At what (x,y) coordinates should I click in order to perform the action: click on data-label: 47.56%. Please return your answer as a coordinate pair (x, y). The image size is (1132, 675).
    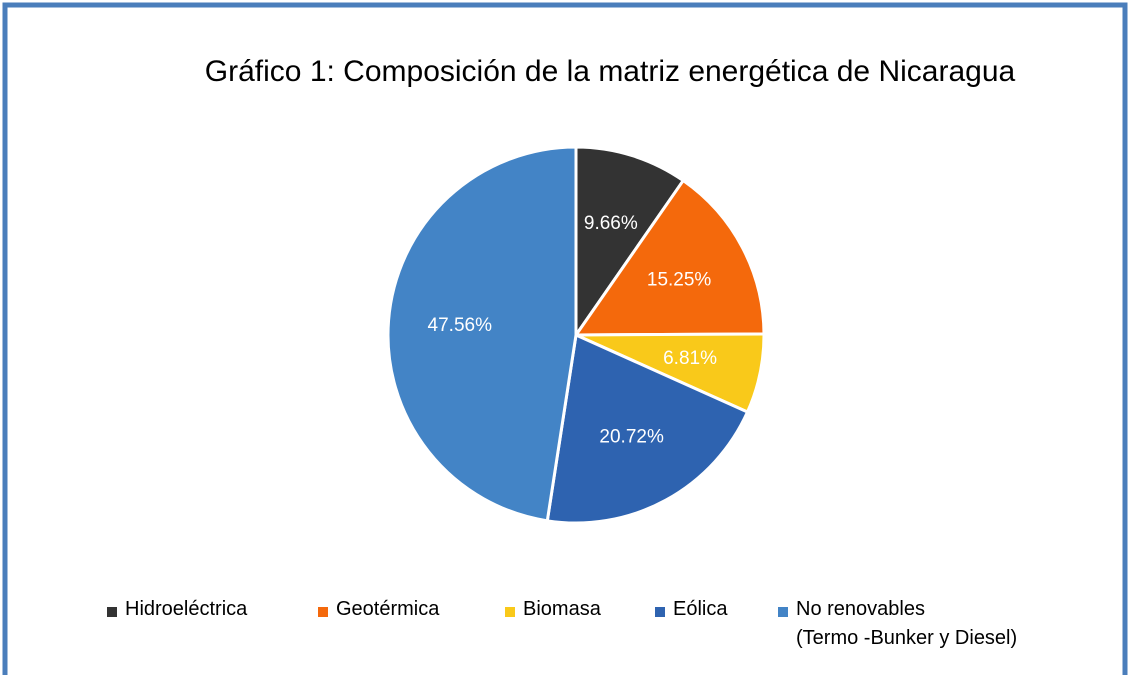
    Looking at the image, I should click on (460, 325).